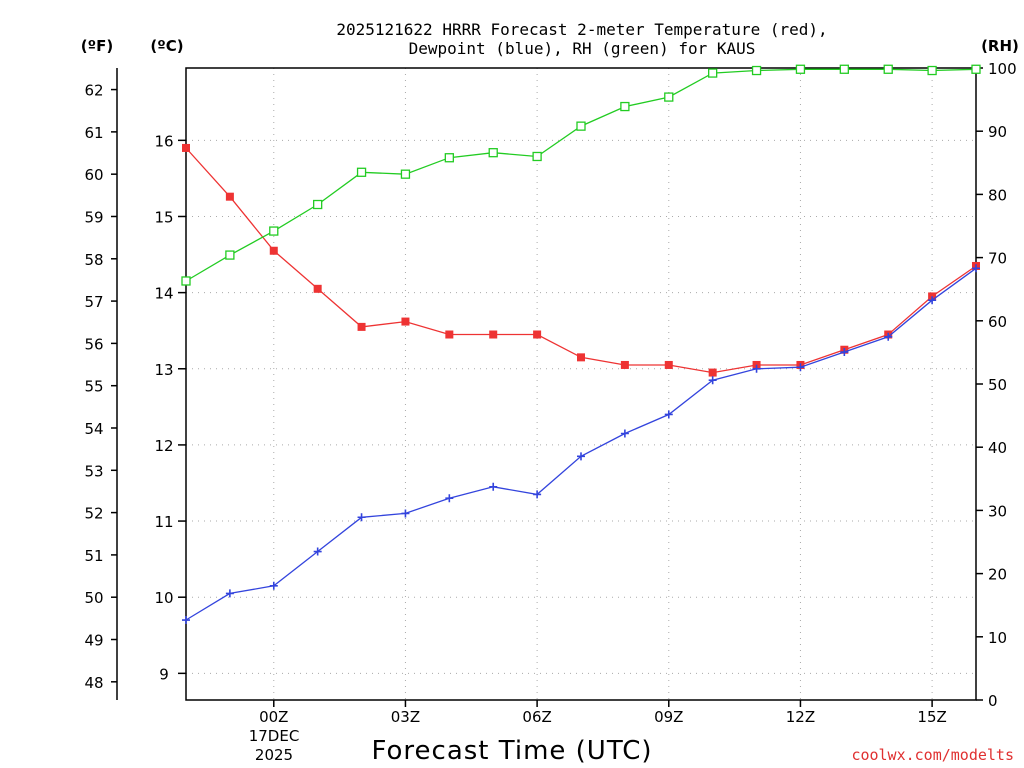 The image size is (1024, 768). What do you see at coordinates (163, 598) in the screenshot?
I see `celsius-tick-label: 10` at bounding box center [163, 598].